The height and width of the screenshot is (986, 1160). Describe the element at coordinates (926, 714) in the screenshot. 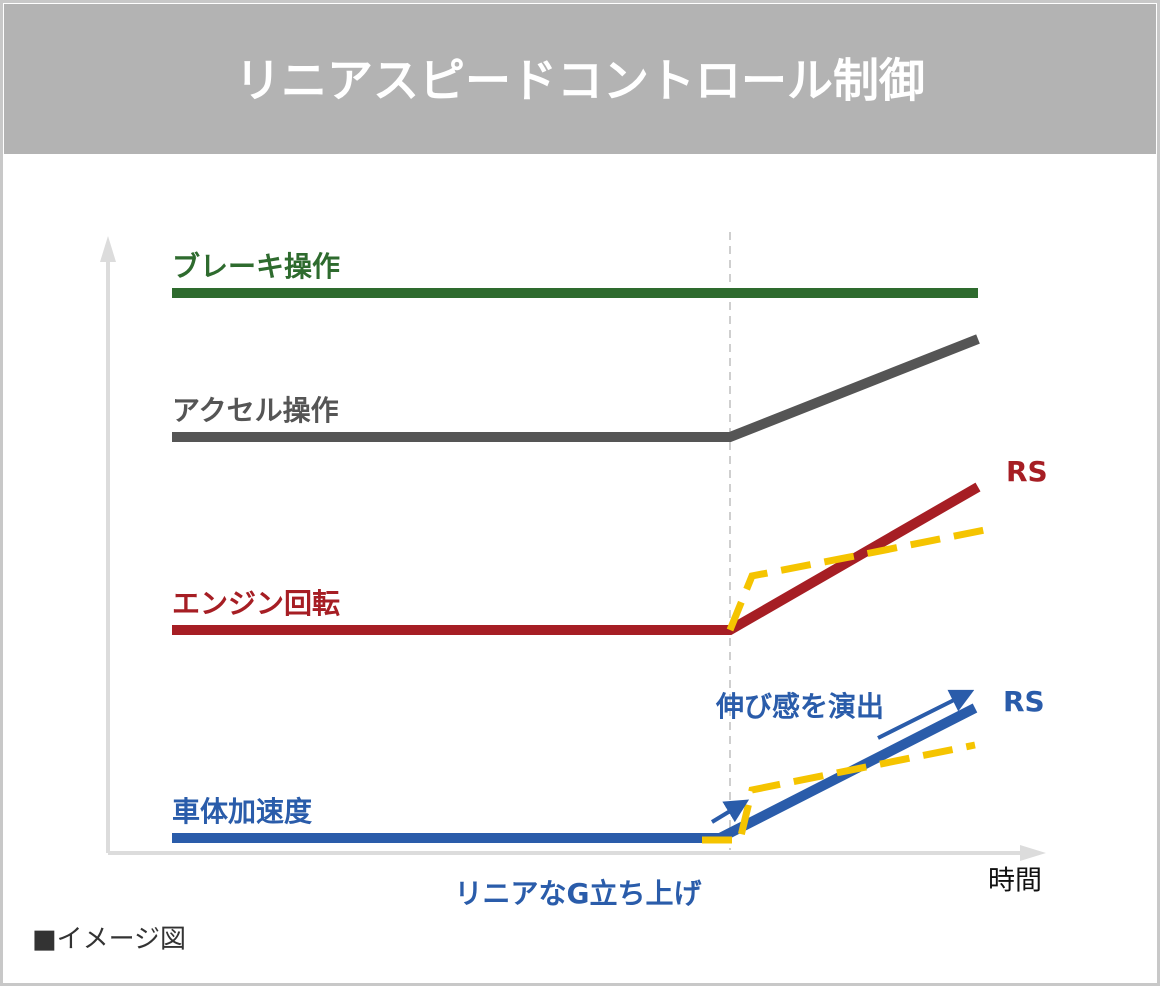

I see `stretch-arrow` at that location.